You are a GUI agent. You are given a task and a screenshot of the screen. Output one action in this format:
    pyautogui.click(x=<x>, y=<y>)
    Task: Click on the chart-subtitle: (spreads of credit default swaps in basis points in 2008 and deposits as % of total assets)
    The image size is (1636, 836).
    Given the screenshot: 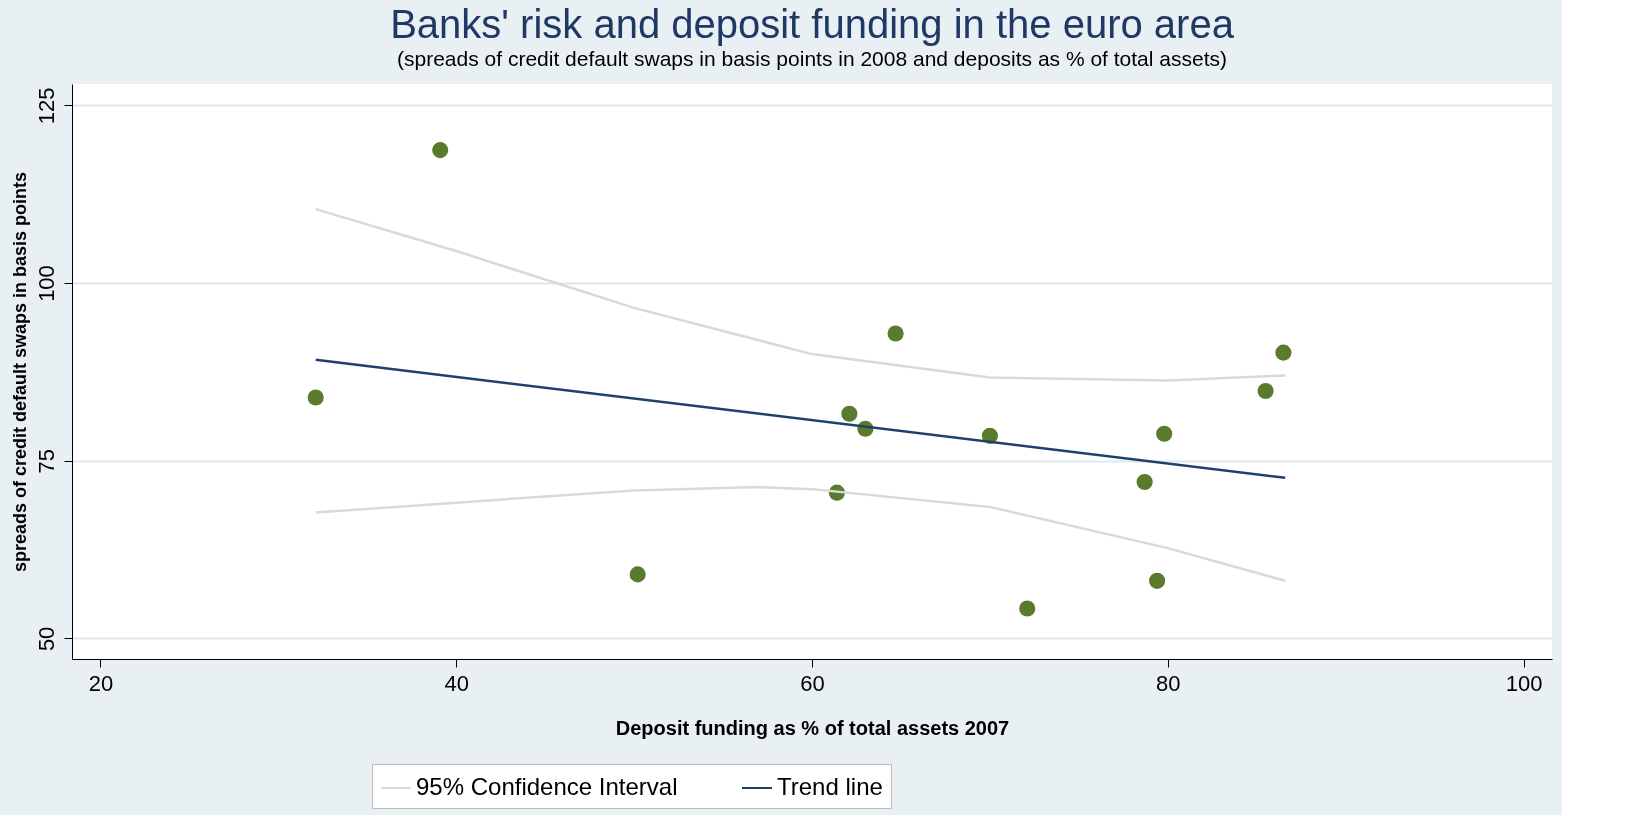 What is the action you would take?
    pyautogui.click(x=812, y=58)
    